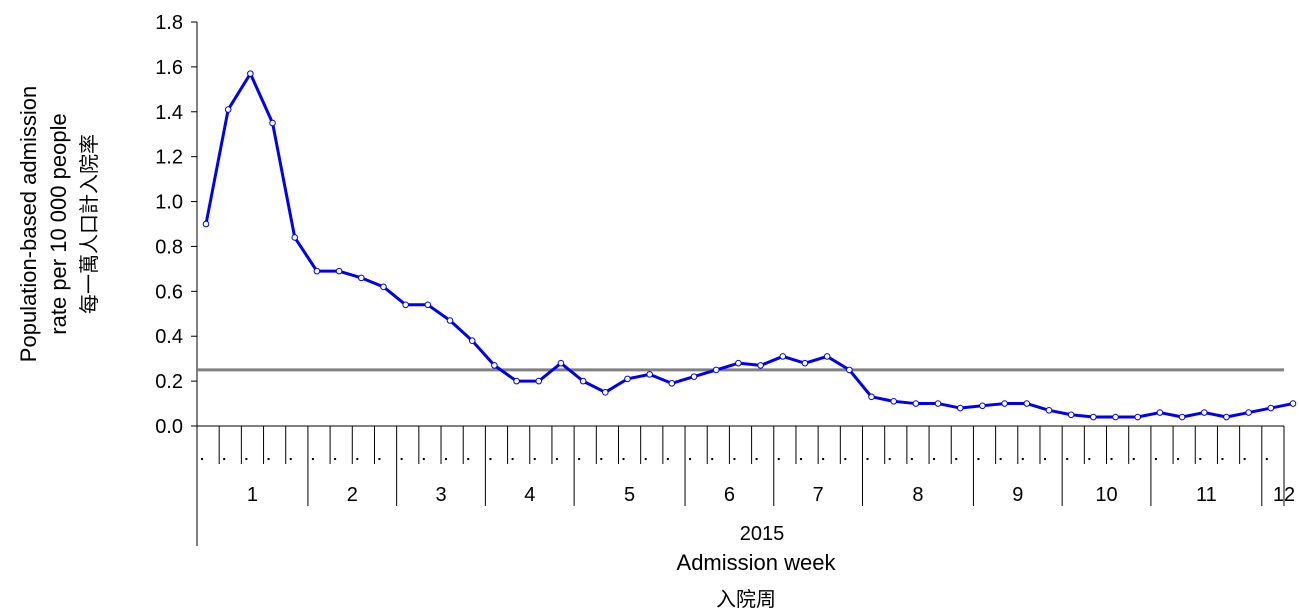  I want to click on y-tick-label: 1.6, so click(169, 68).